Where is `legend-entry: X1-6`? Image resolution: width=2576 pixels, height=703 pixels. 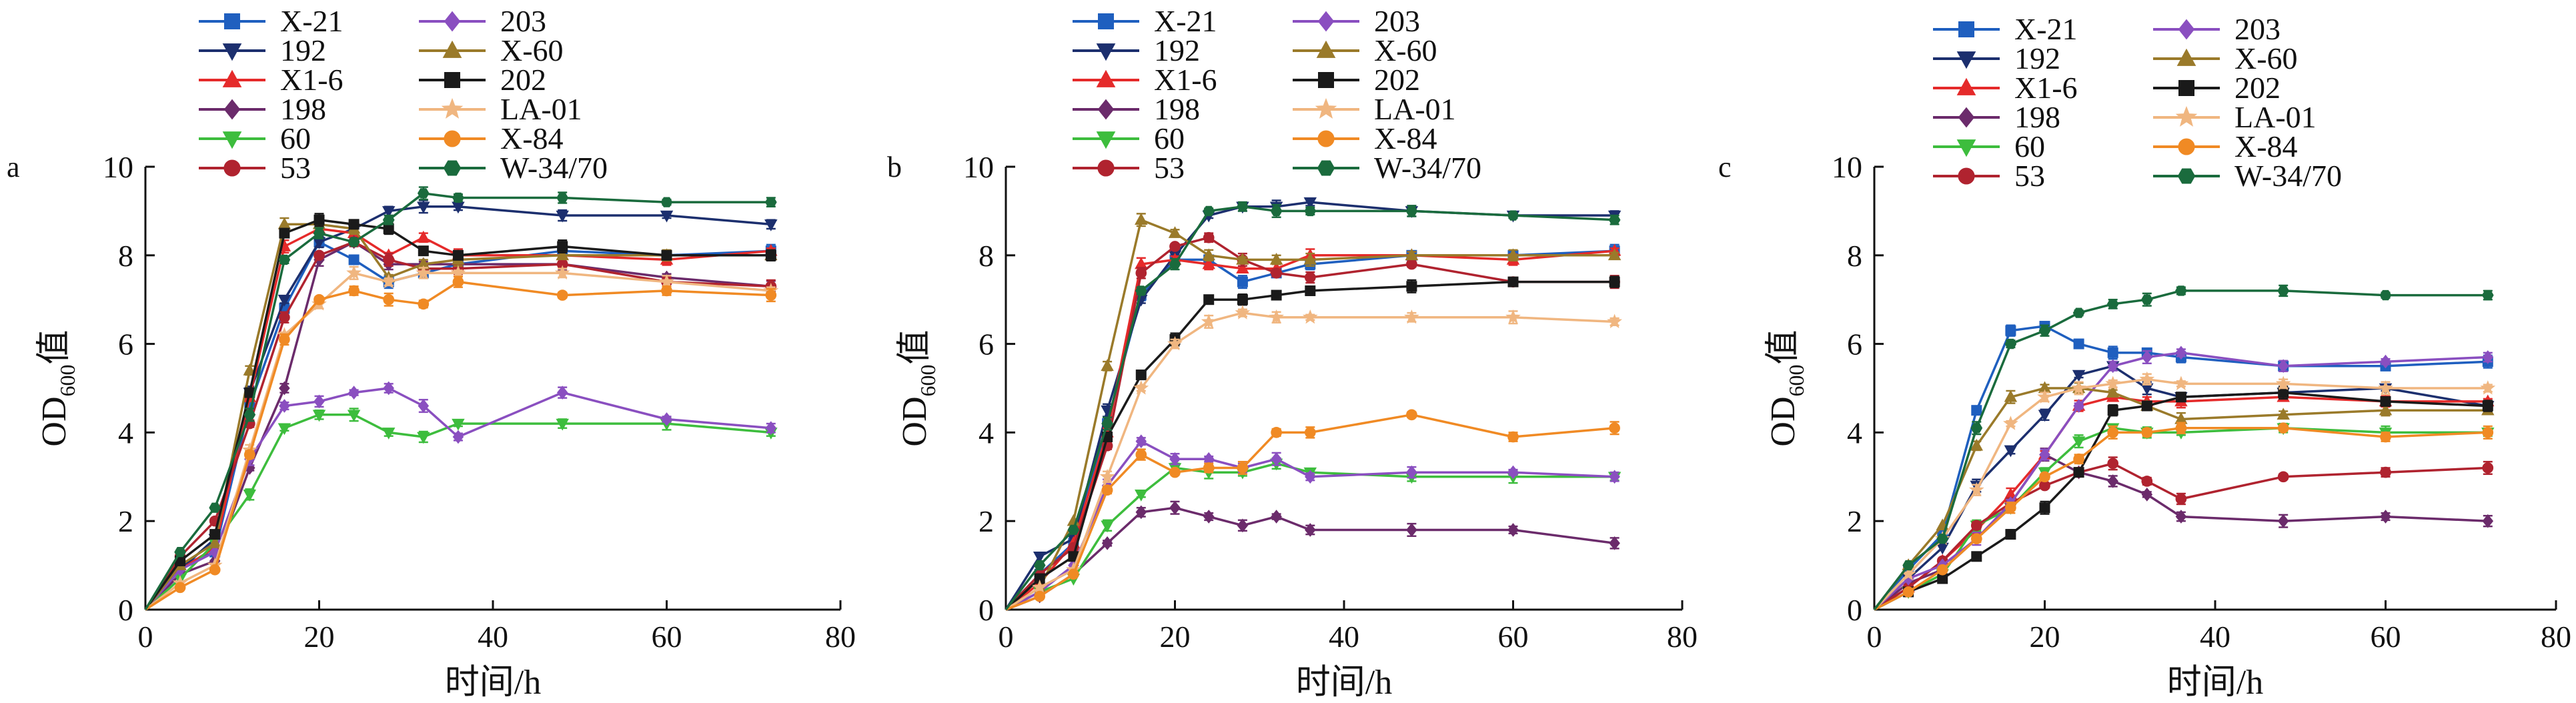
legend-entry: X1-6 is located at coordinates (271, 80).